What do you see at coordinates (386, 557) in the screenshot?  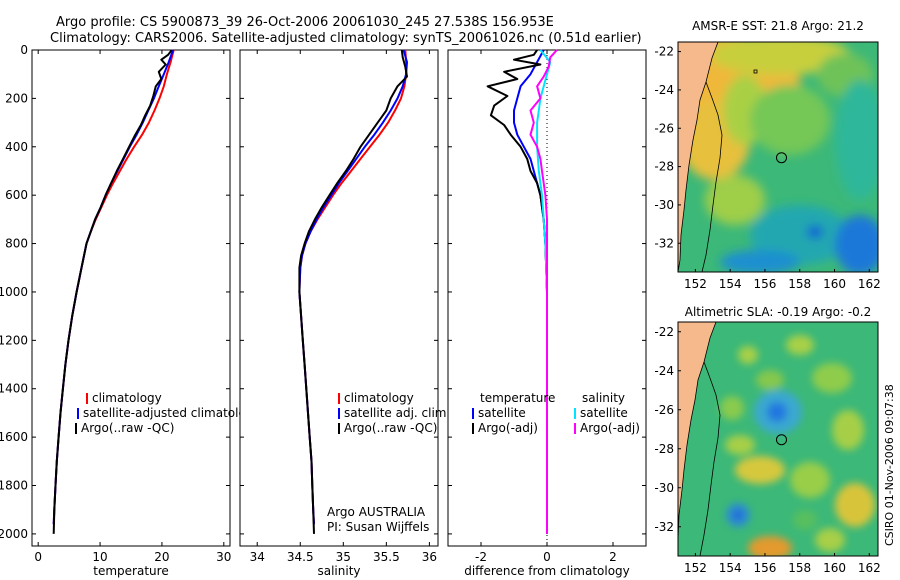 I see `x-tick-label: 35.5` at bounding box center [386, 557].